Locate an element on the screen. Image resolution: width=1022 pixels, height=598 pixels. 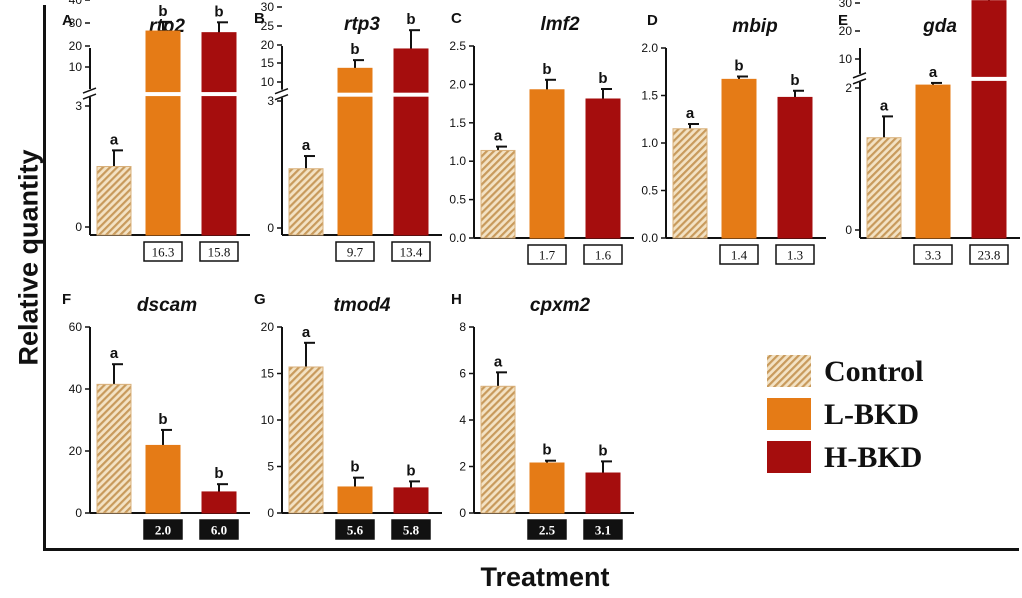
fold-value-G-2: 5.8 is located at coordinates (411, 530).